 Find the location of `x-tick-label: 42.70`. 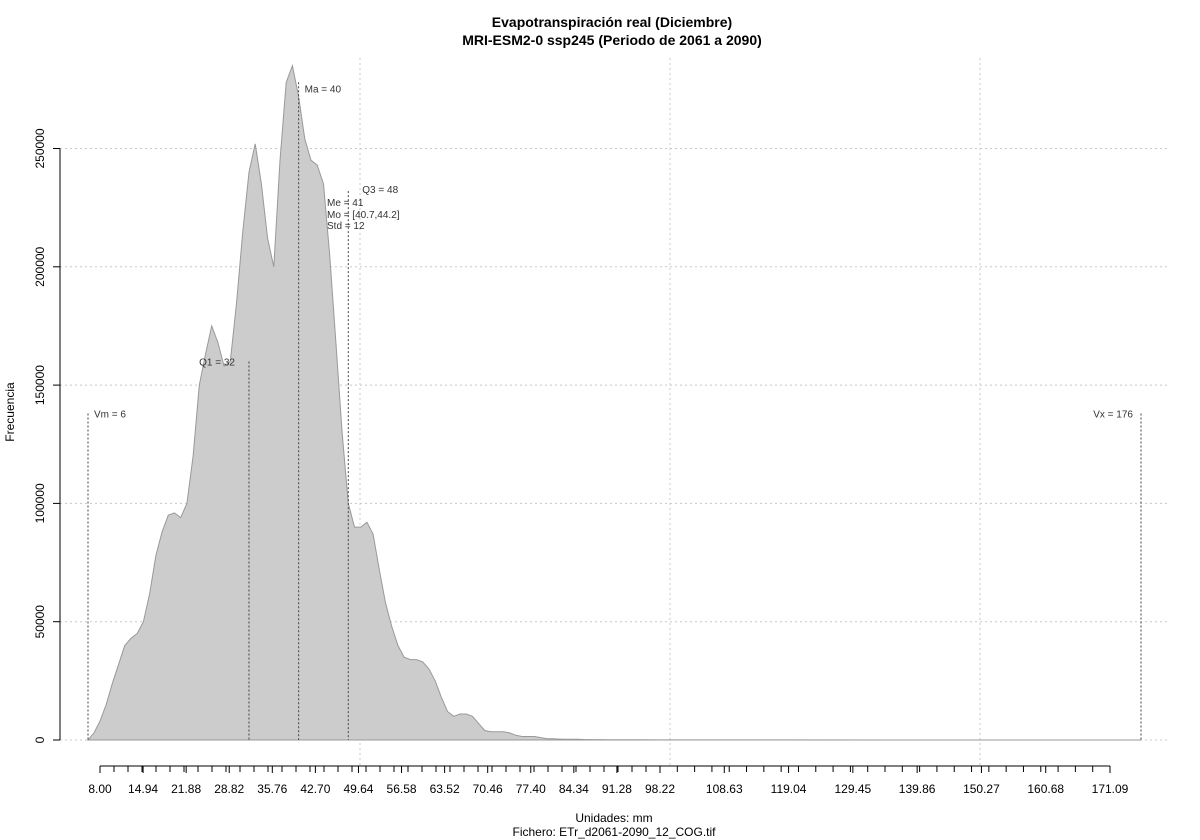

x-tick-label: 42.70 is located at coordinates (315, 789).